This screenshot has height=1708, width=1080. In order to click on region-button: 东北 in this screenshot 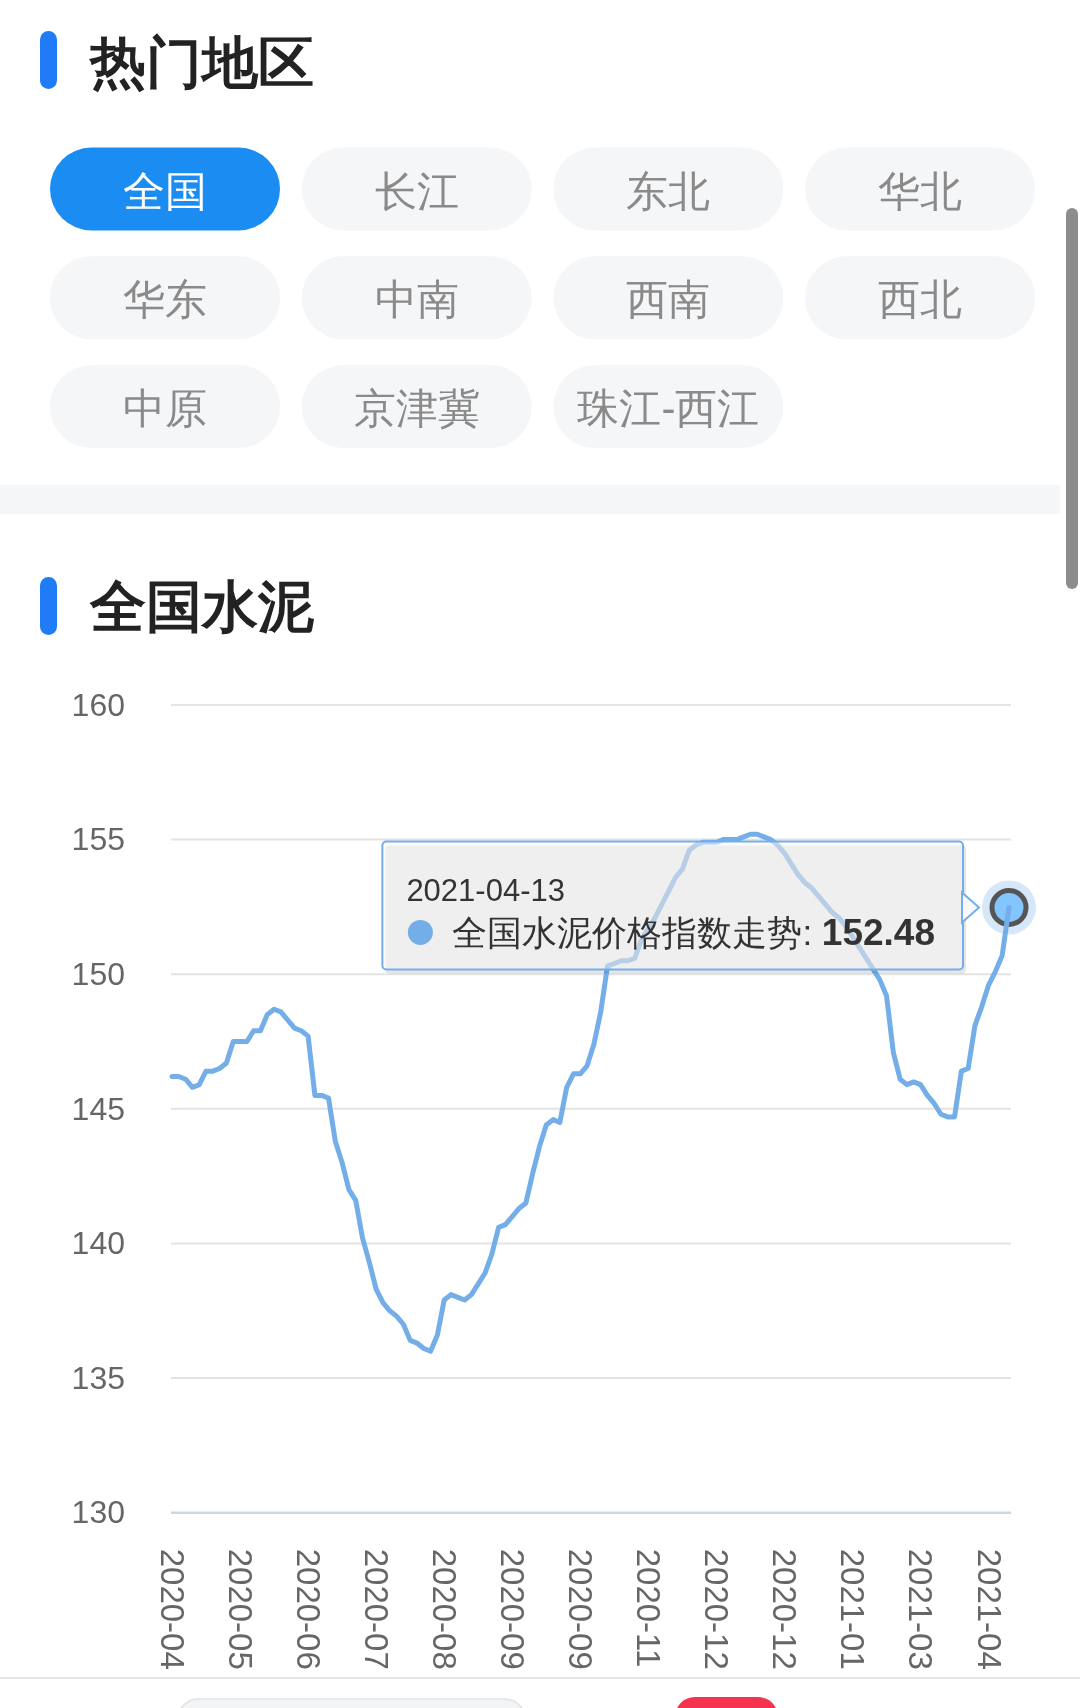, I will do `click(668, 189)`.